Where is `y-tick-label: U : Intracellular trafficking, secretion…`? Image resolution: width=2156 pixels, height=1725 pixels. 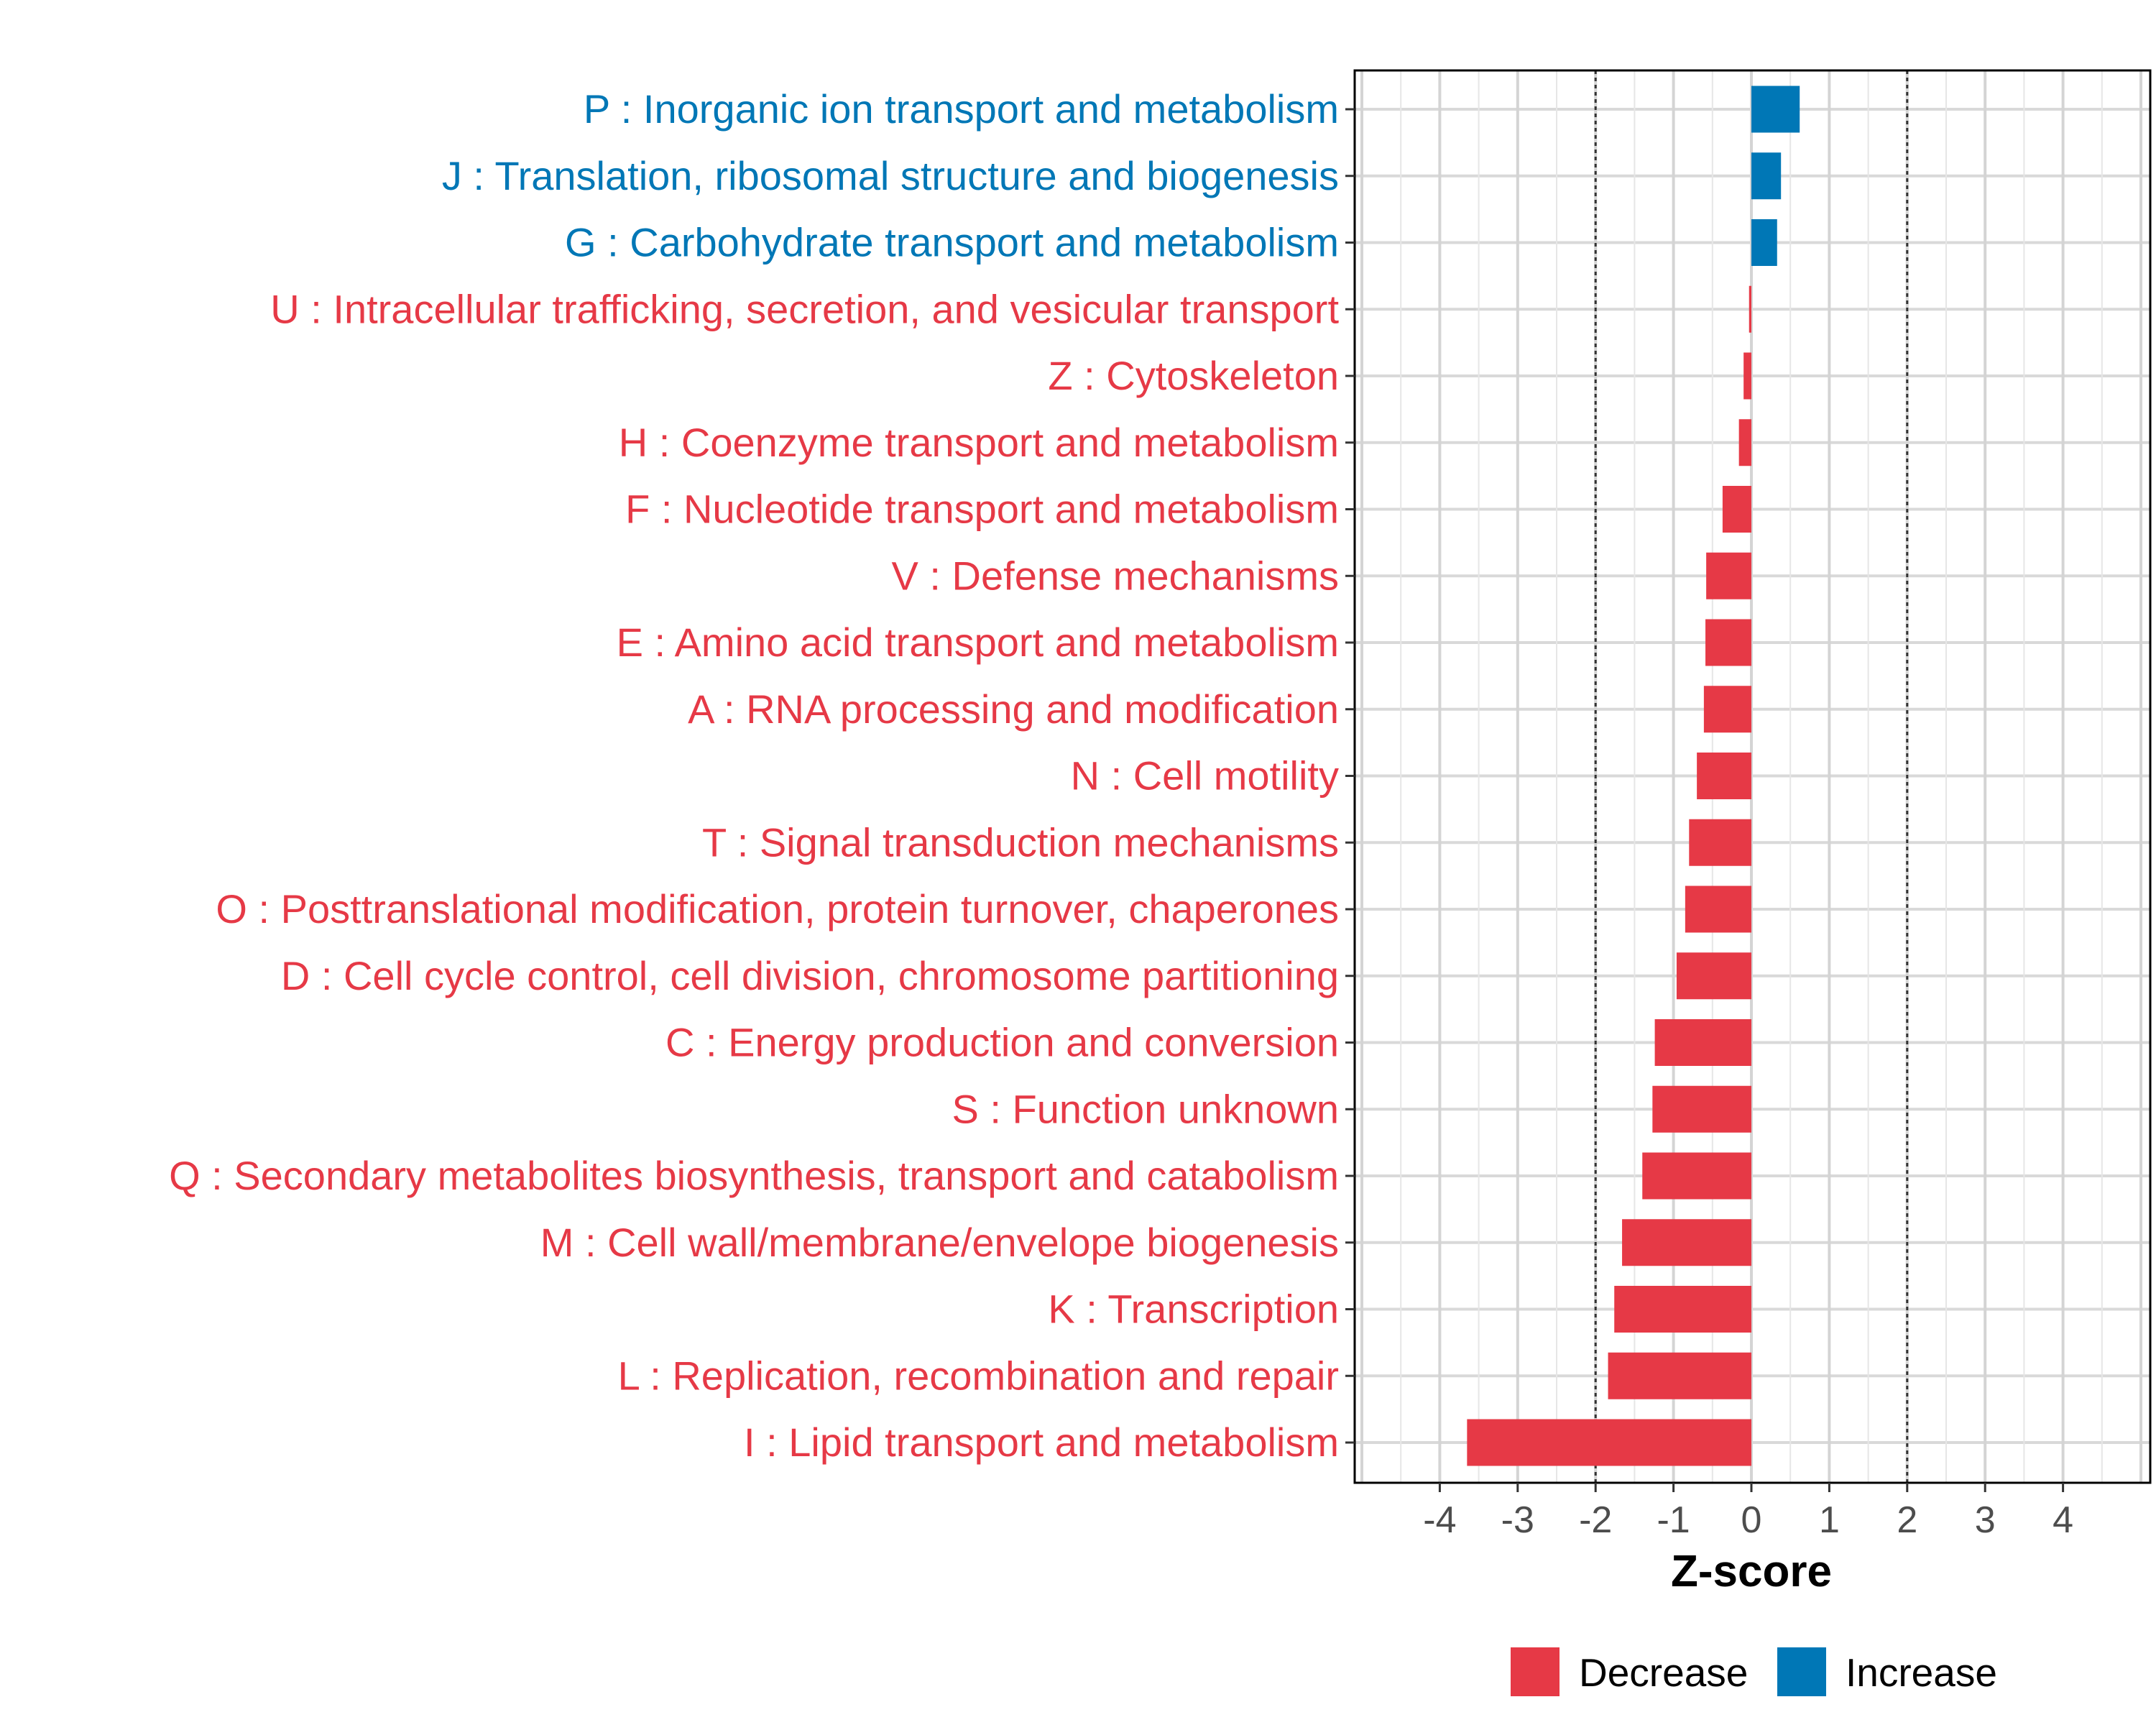
y-tick-label: U : Intracellular trafficking, secretion… is located at coordinates (804, 308).